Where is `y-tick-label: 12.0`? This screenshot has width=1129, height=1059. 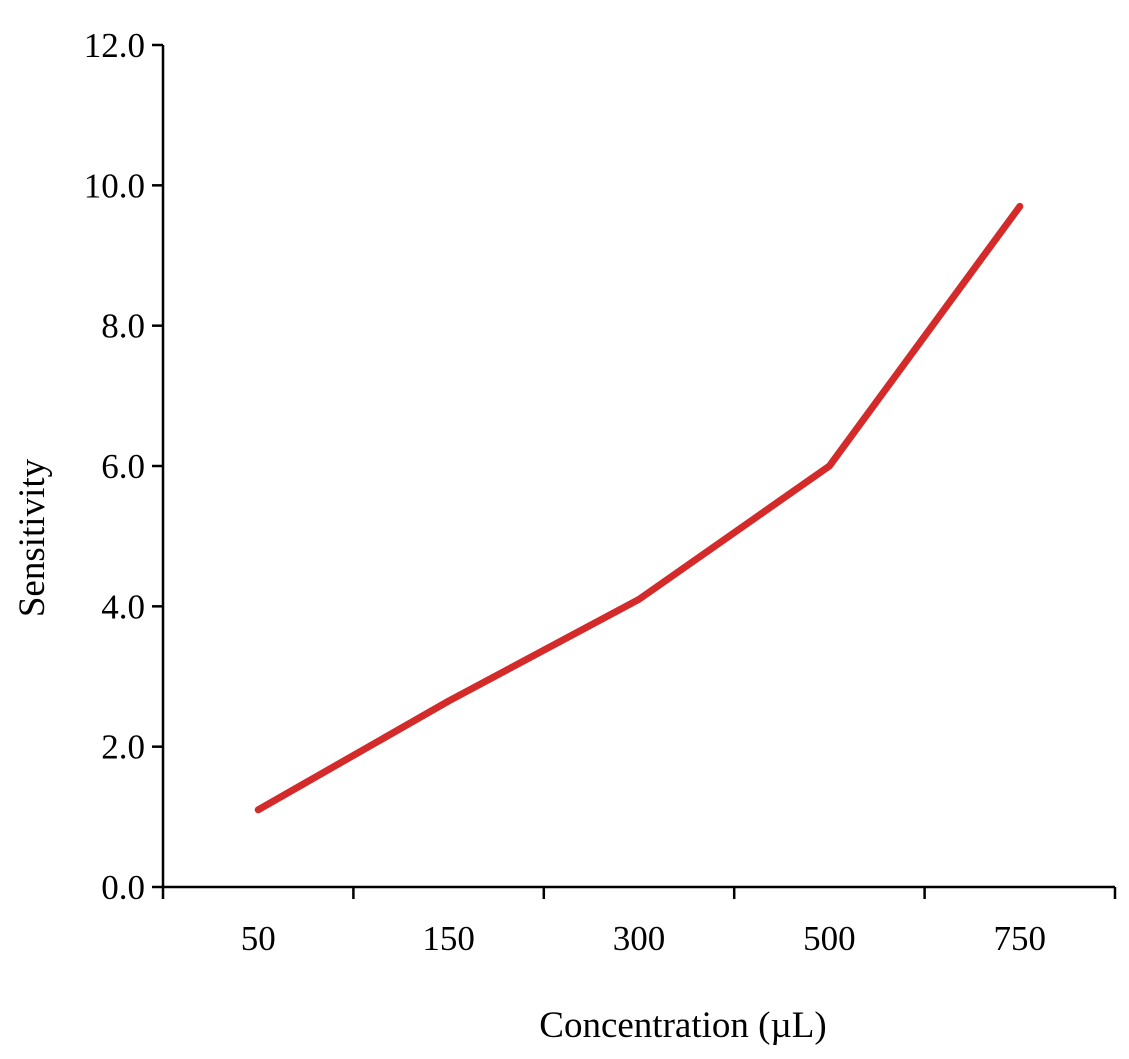 y-tick-label: 12.0 is located at coordinates (114, 45).